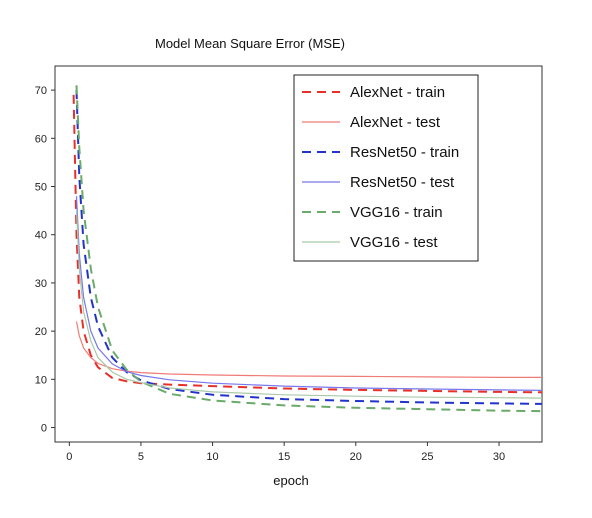 The image size is (592, 518). What do you see at coordinates (396, 212) in the screenshot?
I see `legend-label: VGG16 - train` at bounding box center [396, 212].